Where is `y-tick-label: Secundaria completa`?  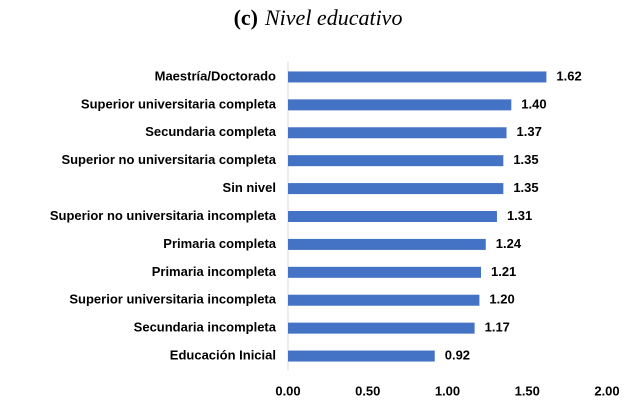
y-tick-label: Secundaria completa is located at coordinates (211, 131).